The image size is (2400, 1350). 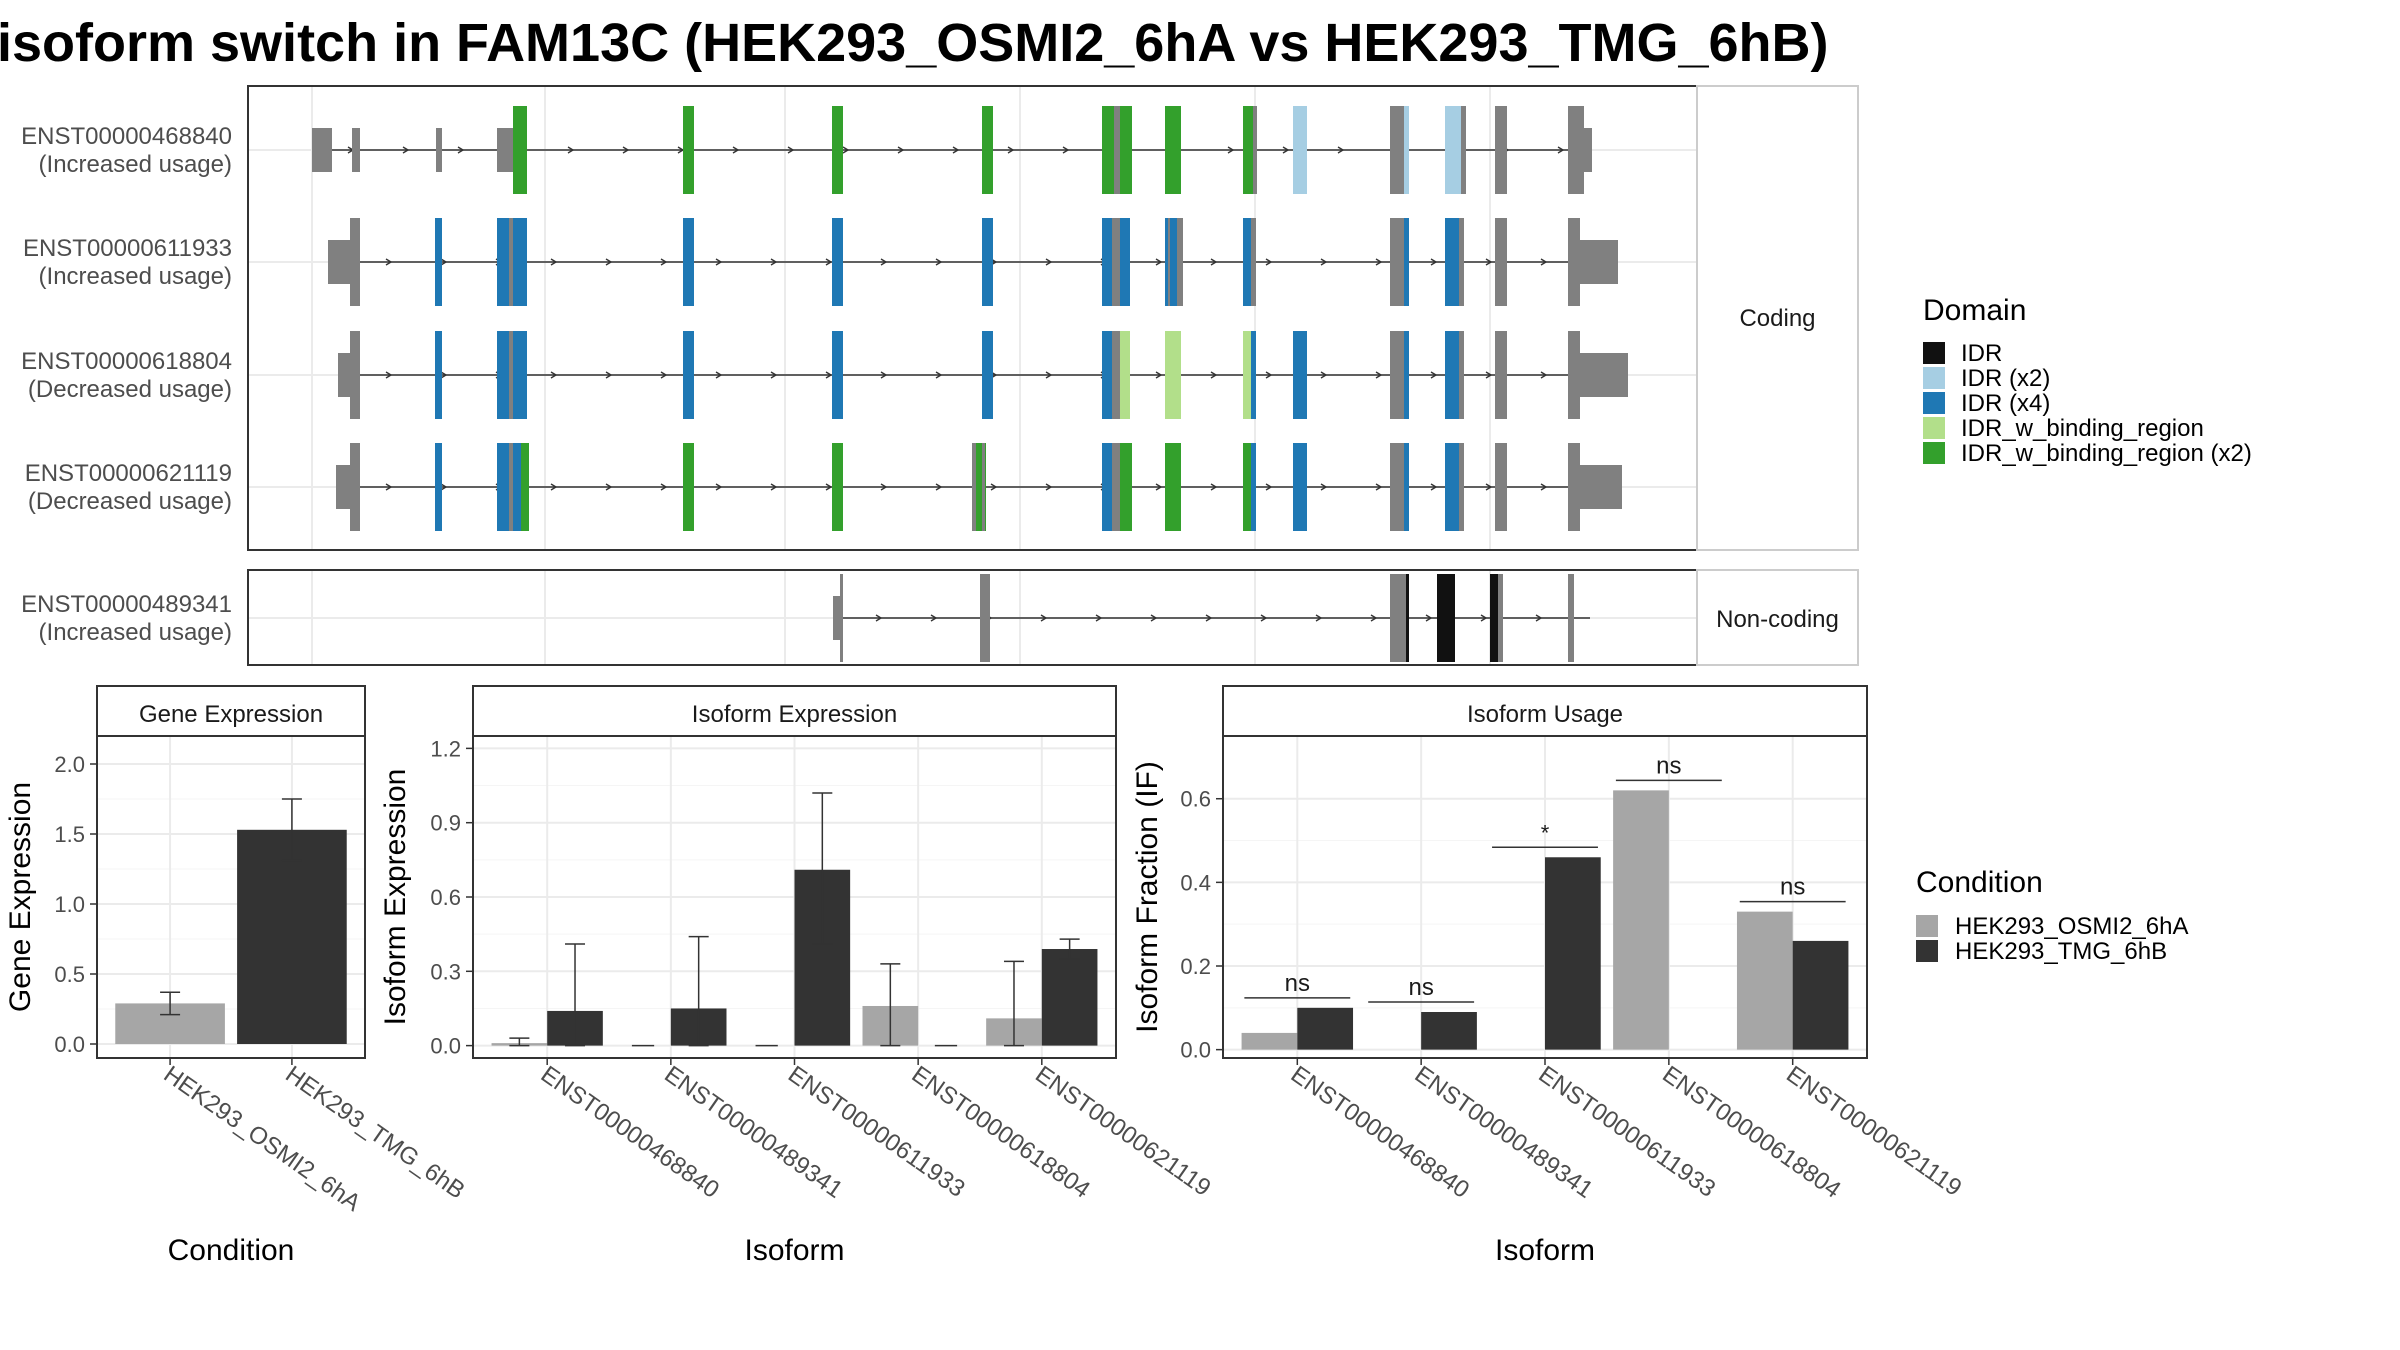 What do you see at coordinates (231, 1250) in the screenshot?
I see `x-axis-title: Condition` at bounding box center [231, 1250].